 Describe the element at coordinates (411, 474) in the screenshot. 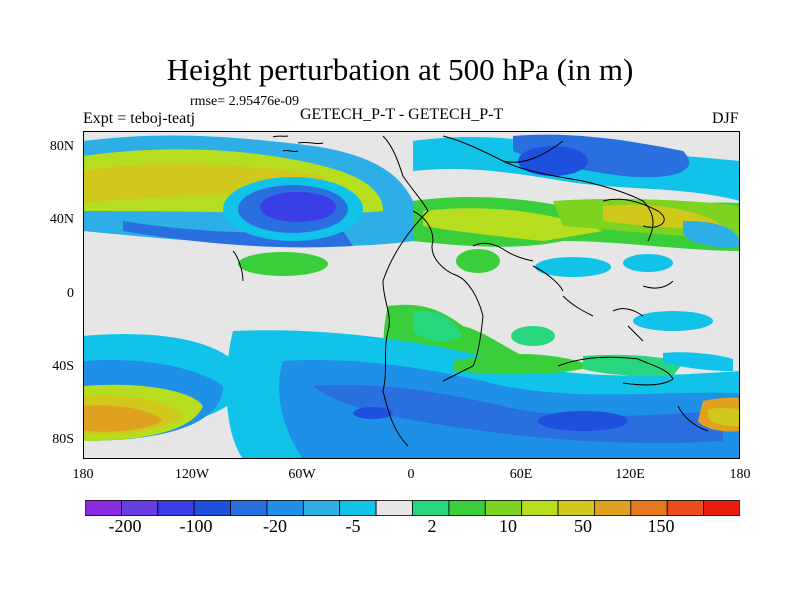

I see `lon-tick-0: 0` at that location.